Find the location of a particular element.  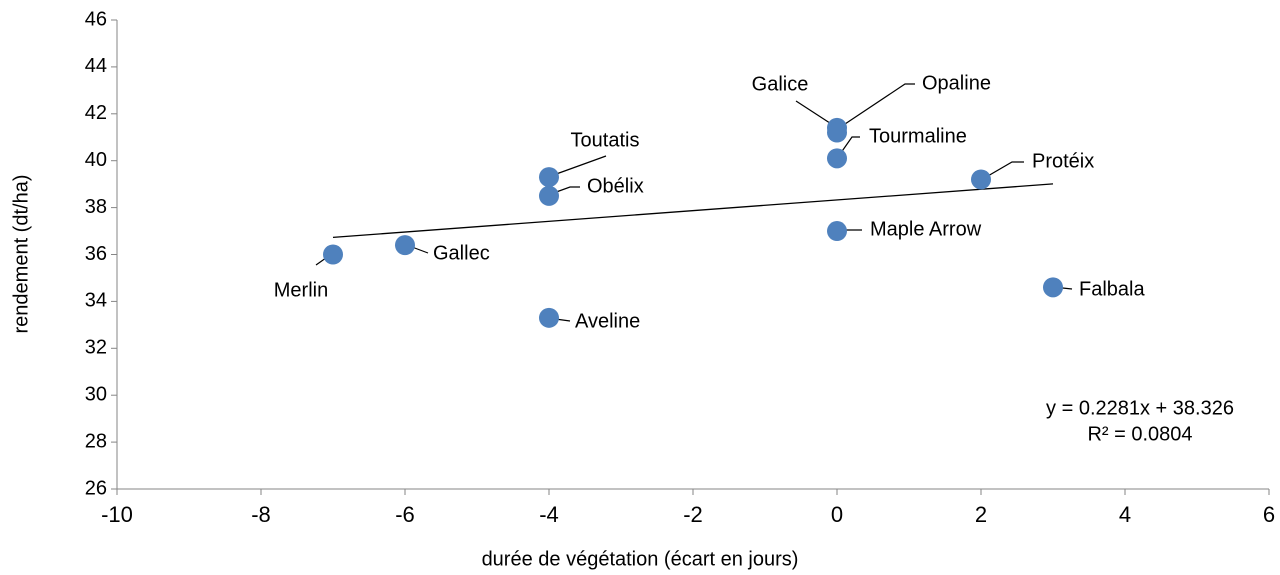

y-tick-label: 38 is located at coordinates (96, 207).